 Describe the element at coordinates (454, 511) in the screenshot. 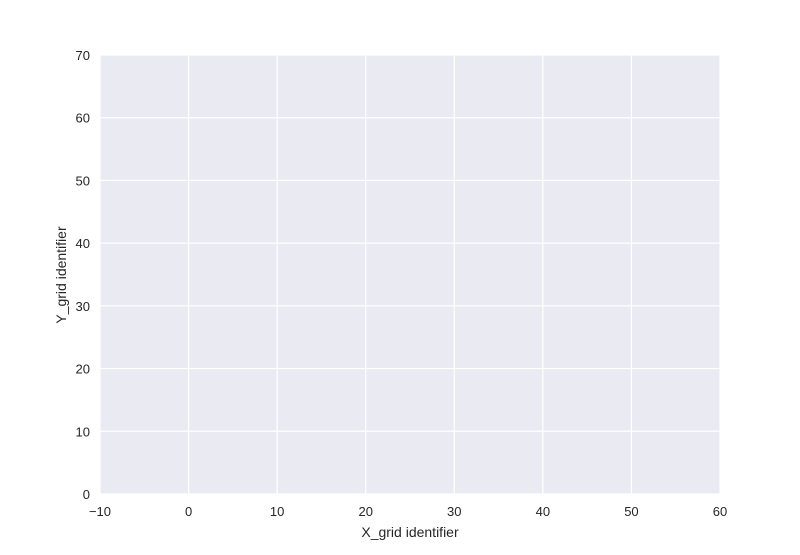

I see `x-tick-label: 30` at that location.